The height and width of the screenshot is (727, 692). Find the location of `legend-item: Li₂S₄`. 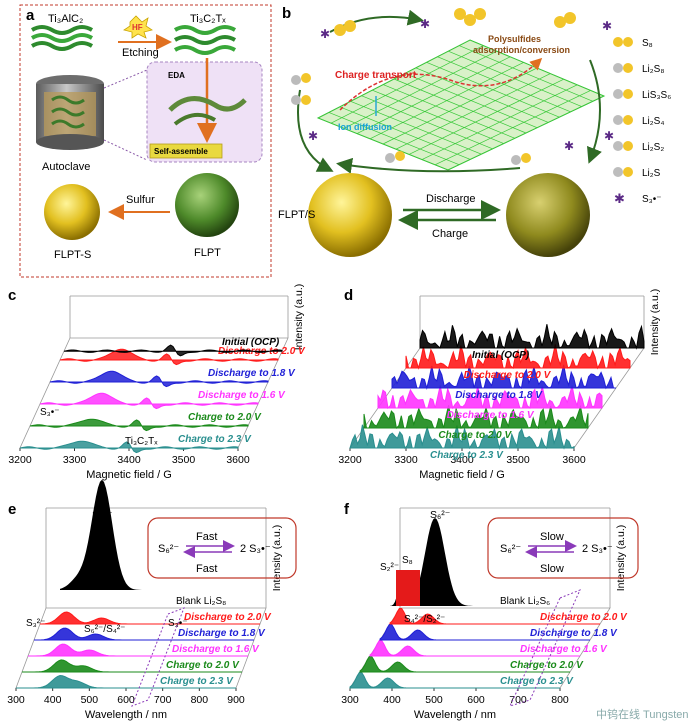

legend-item: Li₂S₄ is located at coordinates (638, 121).